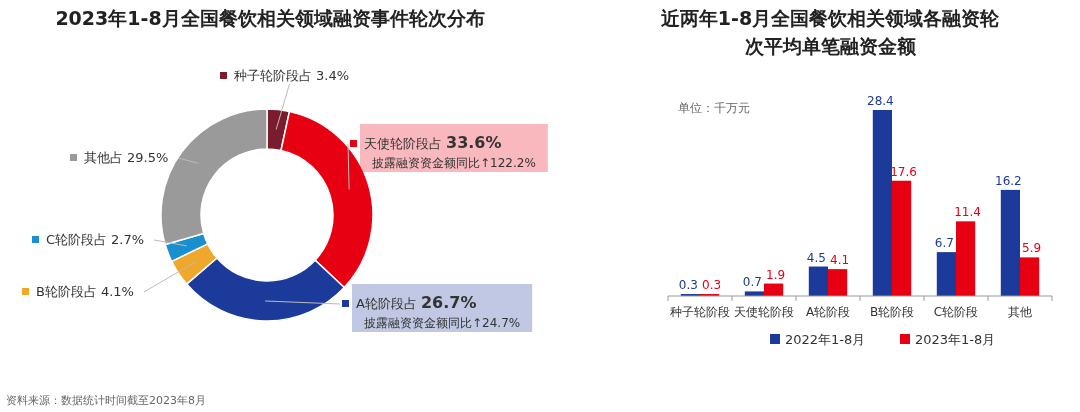 The image size is (1080, 412). I want to click on legend-label: 种子轮阶段占, so click(273, 75).